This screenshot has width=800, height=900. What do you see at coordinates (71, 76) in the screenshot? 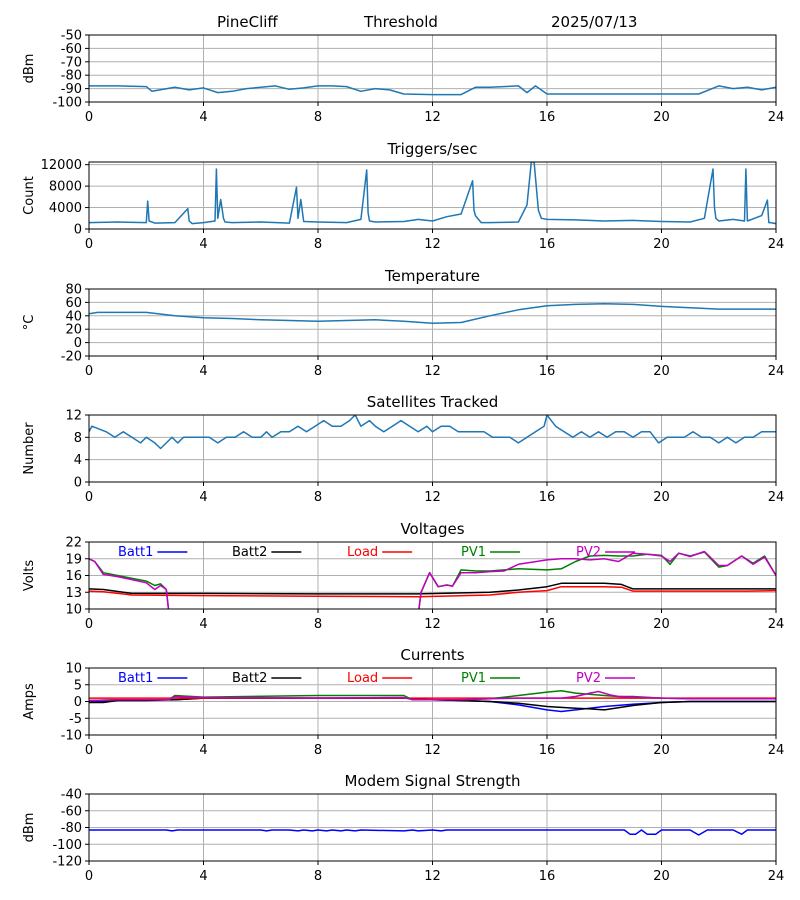
I see `threshold-ytick-label: -80` at bounding box center [71, 76].